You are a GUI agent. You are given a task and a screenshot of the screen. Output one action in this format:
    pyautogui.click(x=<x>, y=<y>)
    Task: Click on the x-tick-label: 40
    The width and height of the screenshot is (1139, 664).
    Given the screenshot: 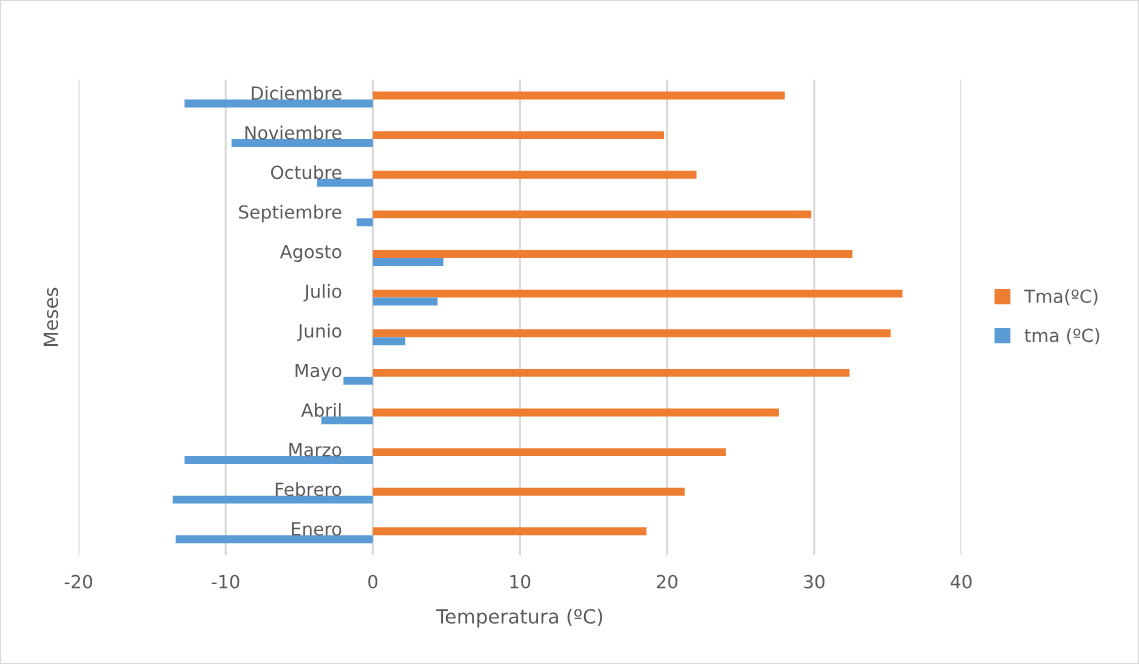 What is the action you would take?
    pyautogui.click(x=961, y=581)
    